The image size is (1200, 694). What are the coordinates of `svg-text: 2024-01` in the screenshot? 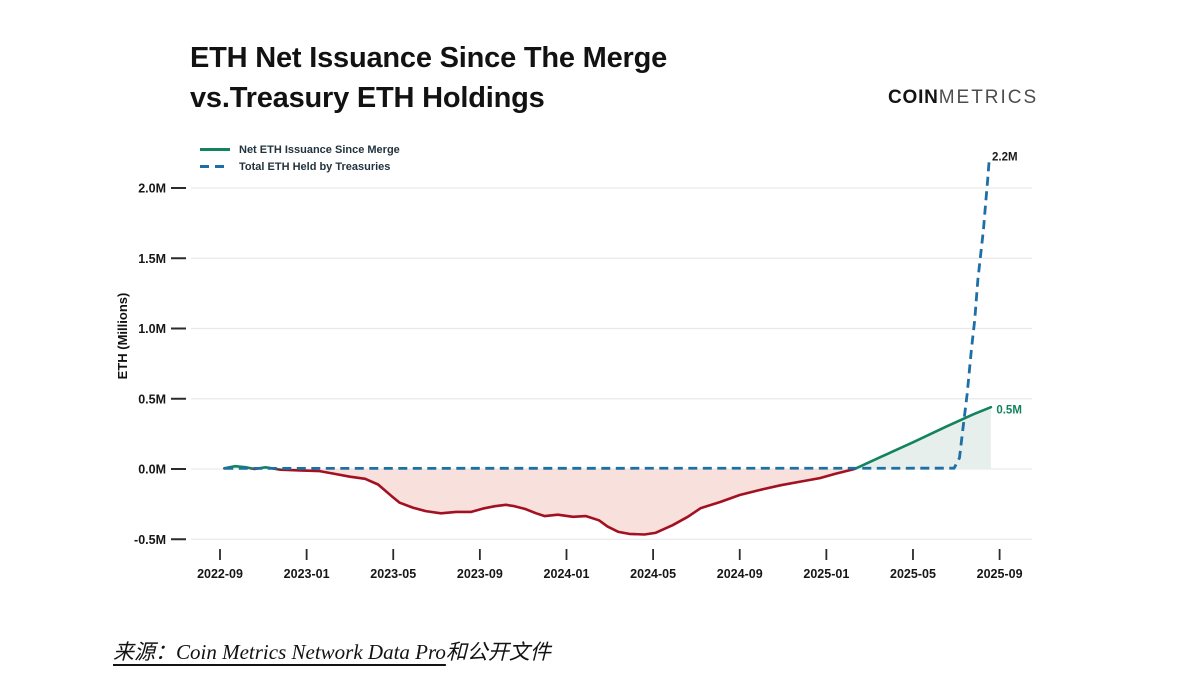 It's located at (567, 574).